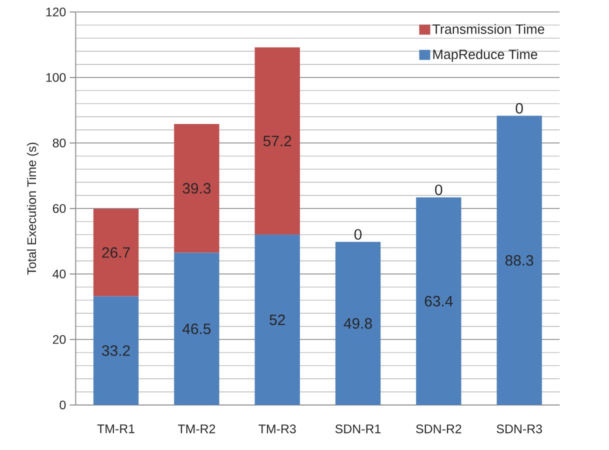 The width and height of the screenshot is (609, 450). I want to click on data-label: 46.5, so click(196, 329).